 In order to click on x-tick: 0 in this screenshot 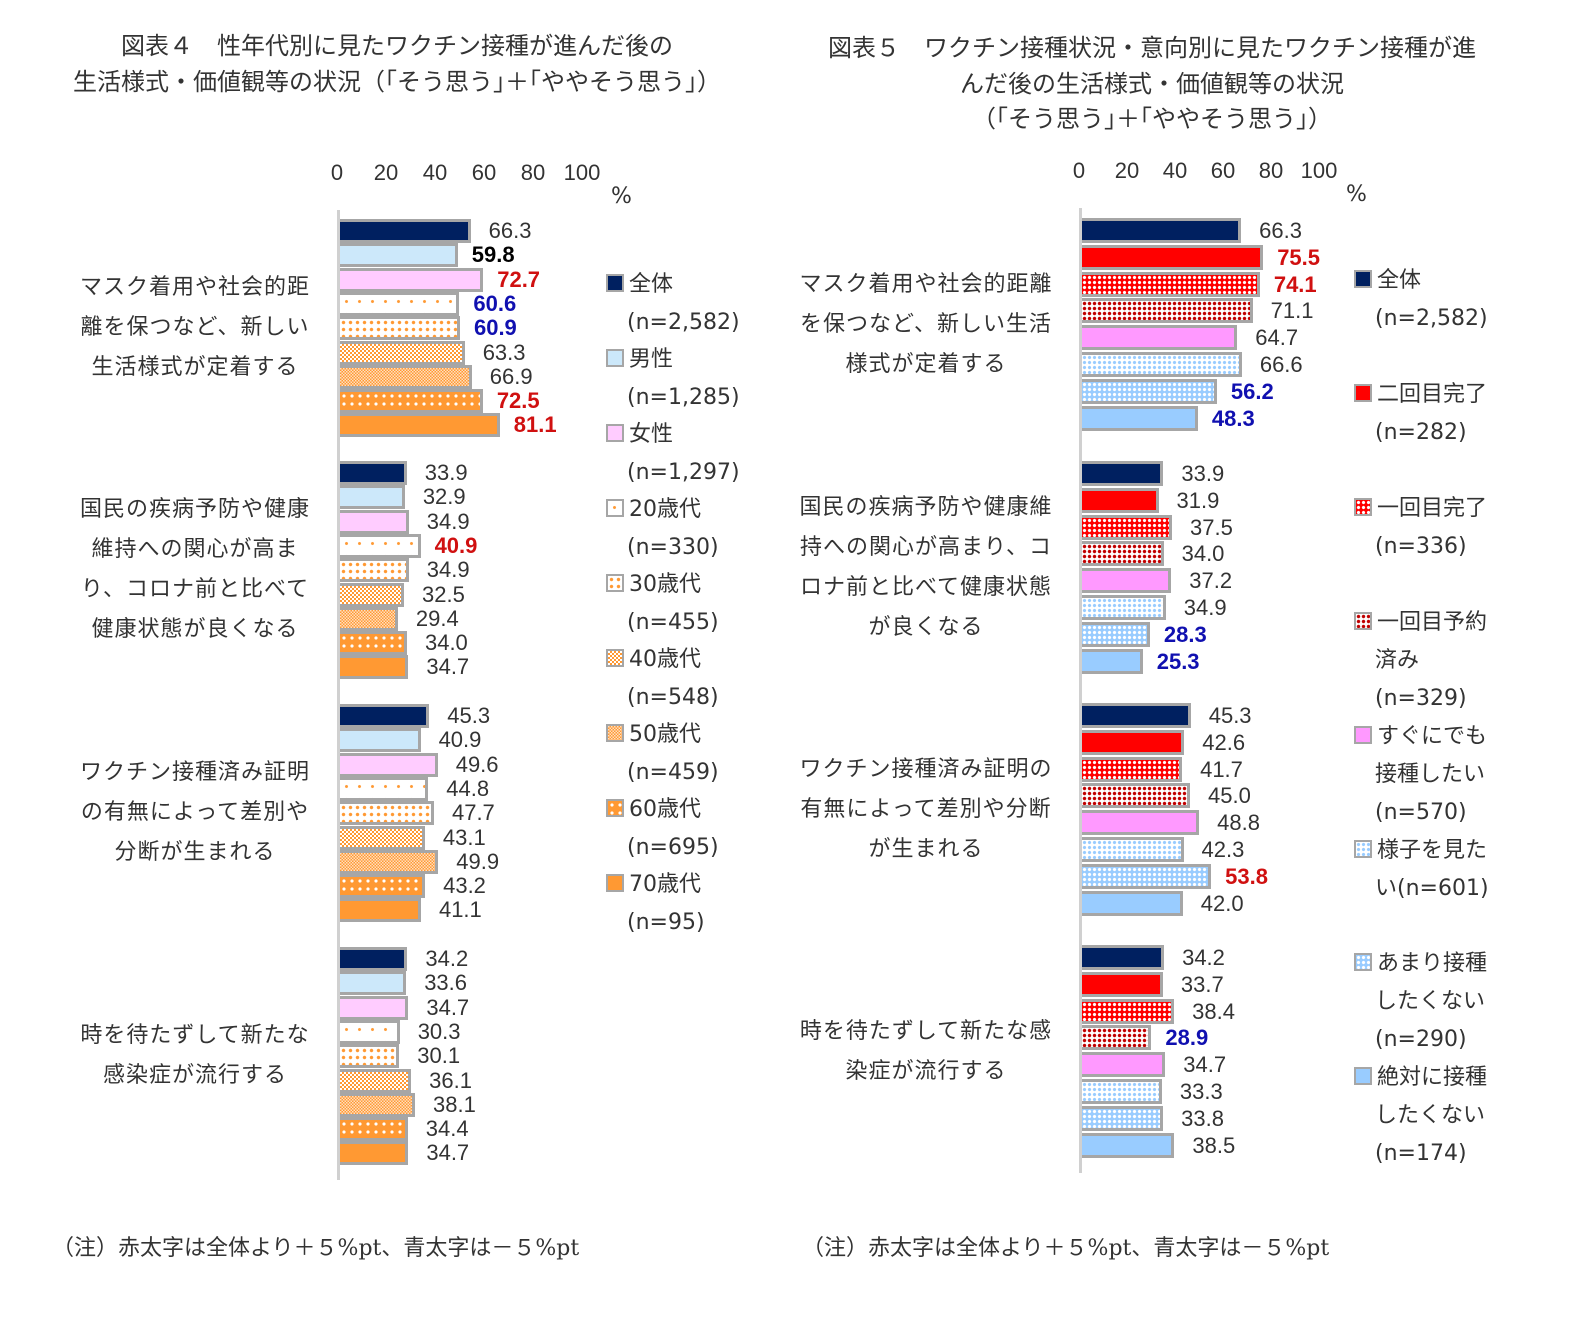, I will do `click(337, 172)`.